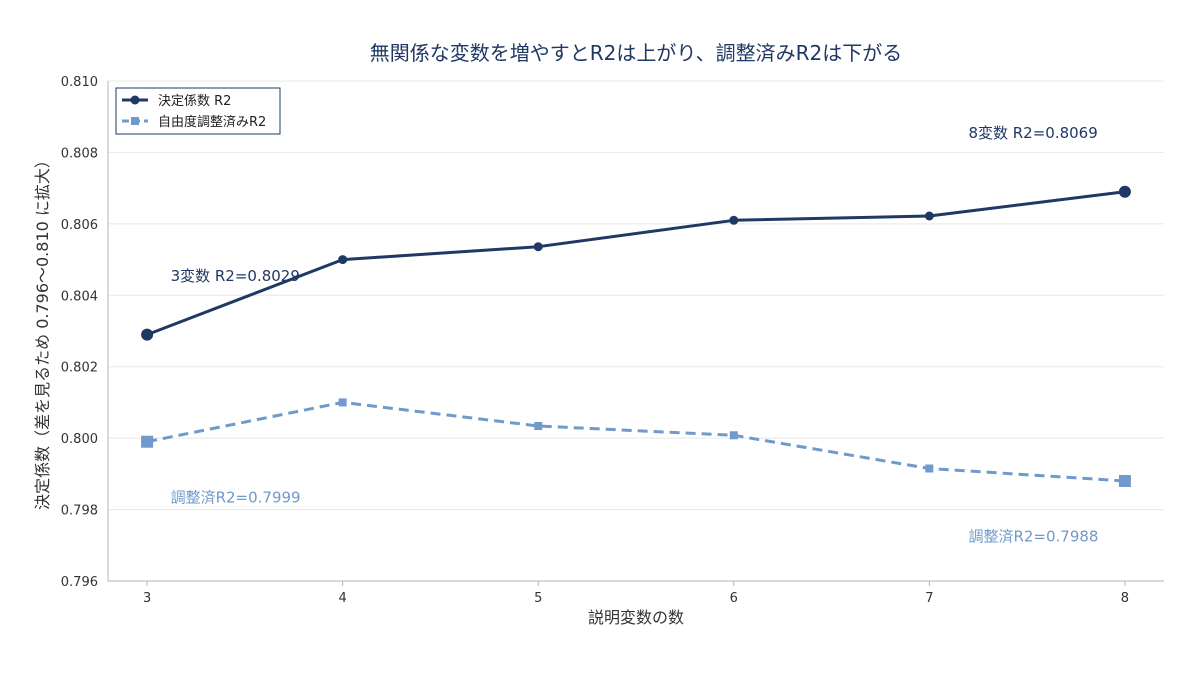  I want to click on annotation-label: 調整済R2=0.7999, so click(236, 497).